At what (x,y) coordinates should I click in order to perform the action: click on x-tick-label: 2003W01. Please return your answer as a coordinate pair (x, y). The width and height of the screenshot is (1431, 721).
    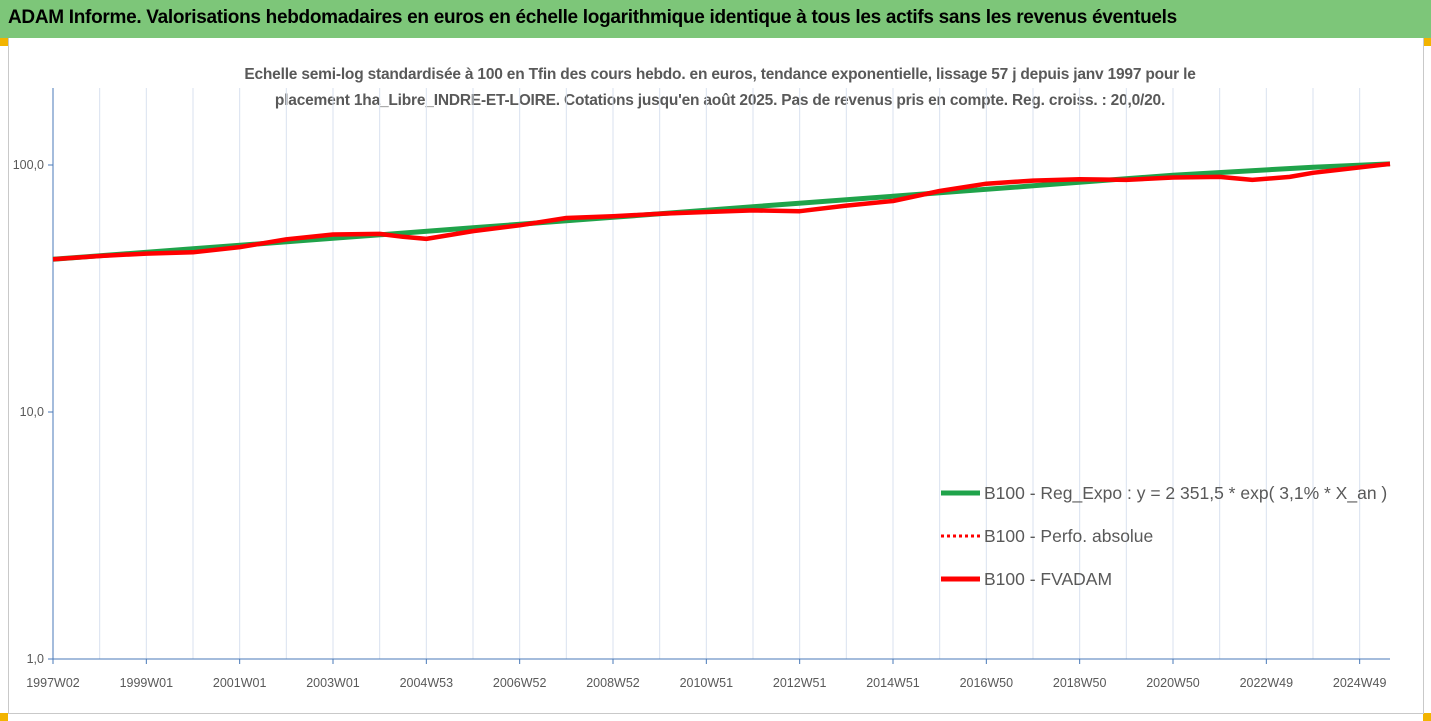
    Looking at the image, I should click on (333, 683).